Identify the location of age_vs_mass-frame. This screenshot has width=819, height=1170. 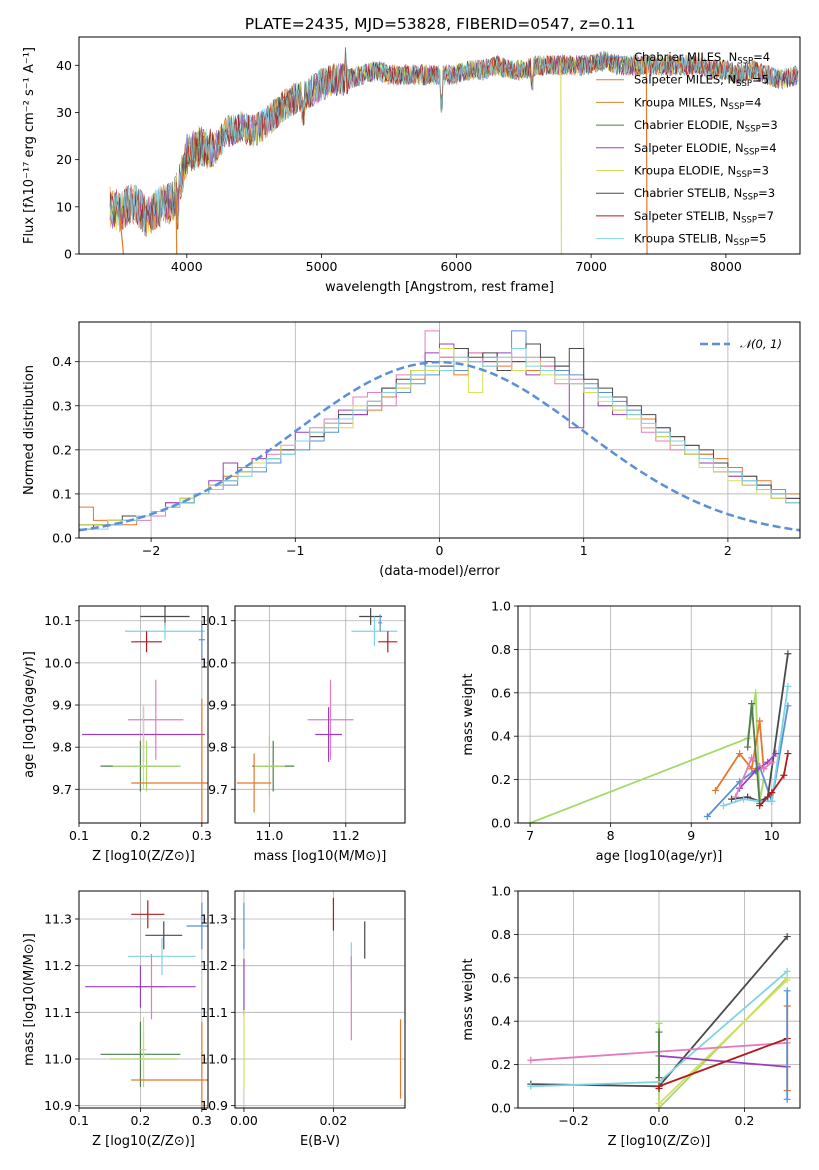
(320, 714).